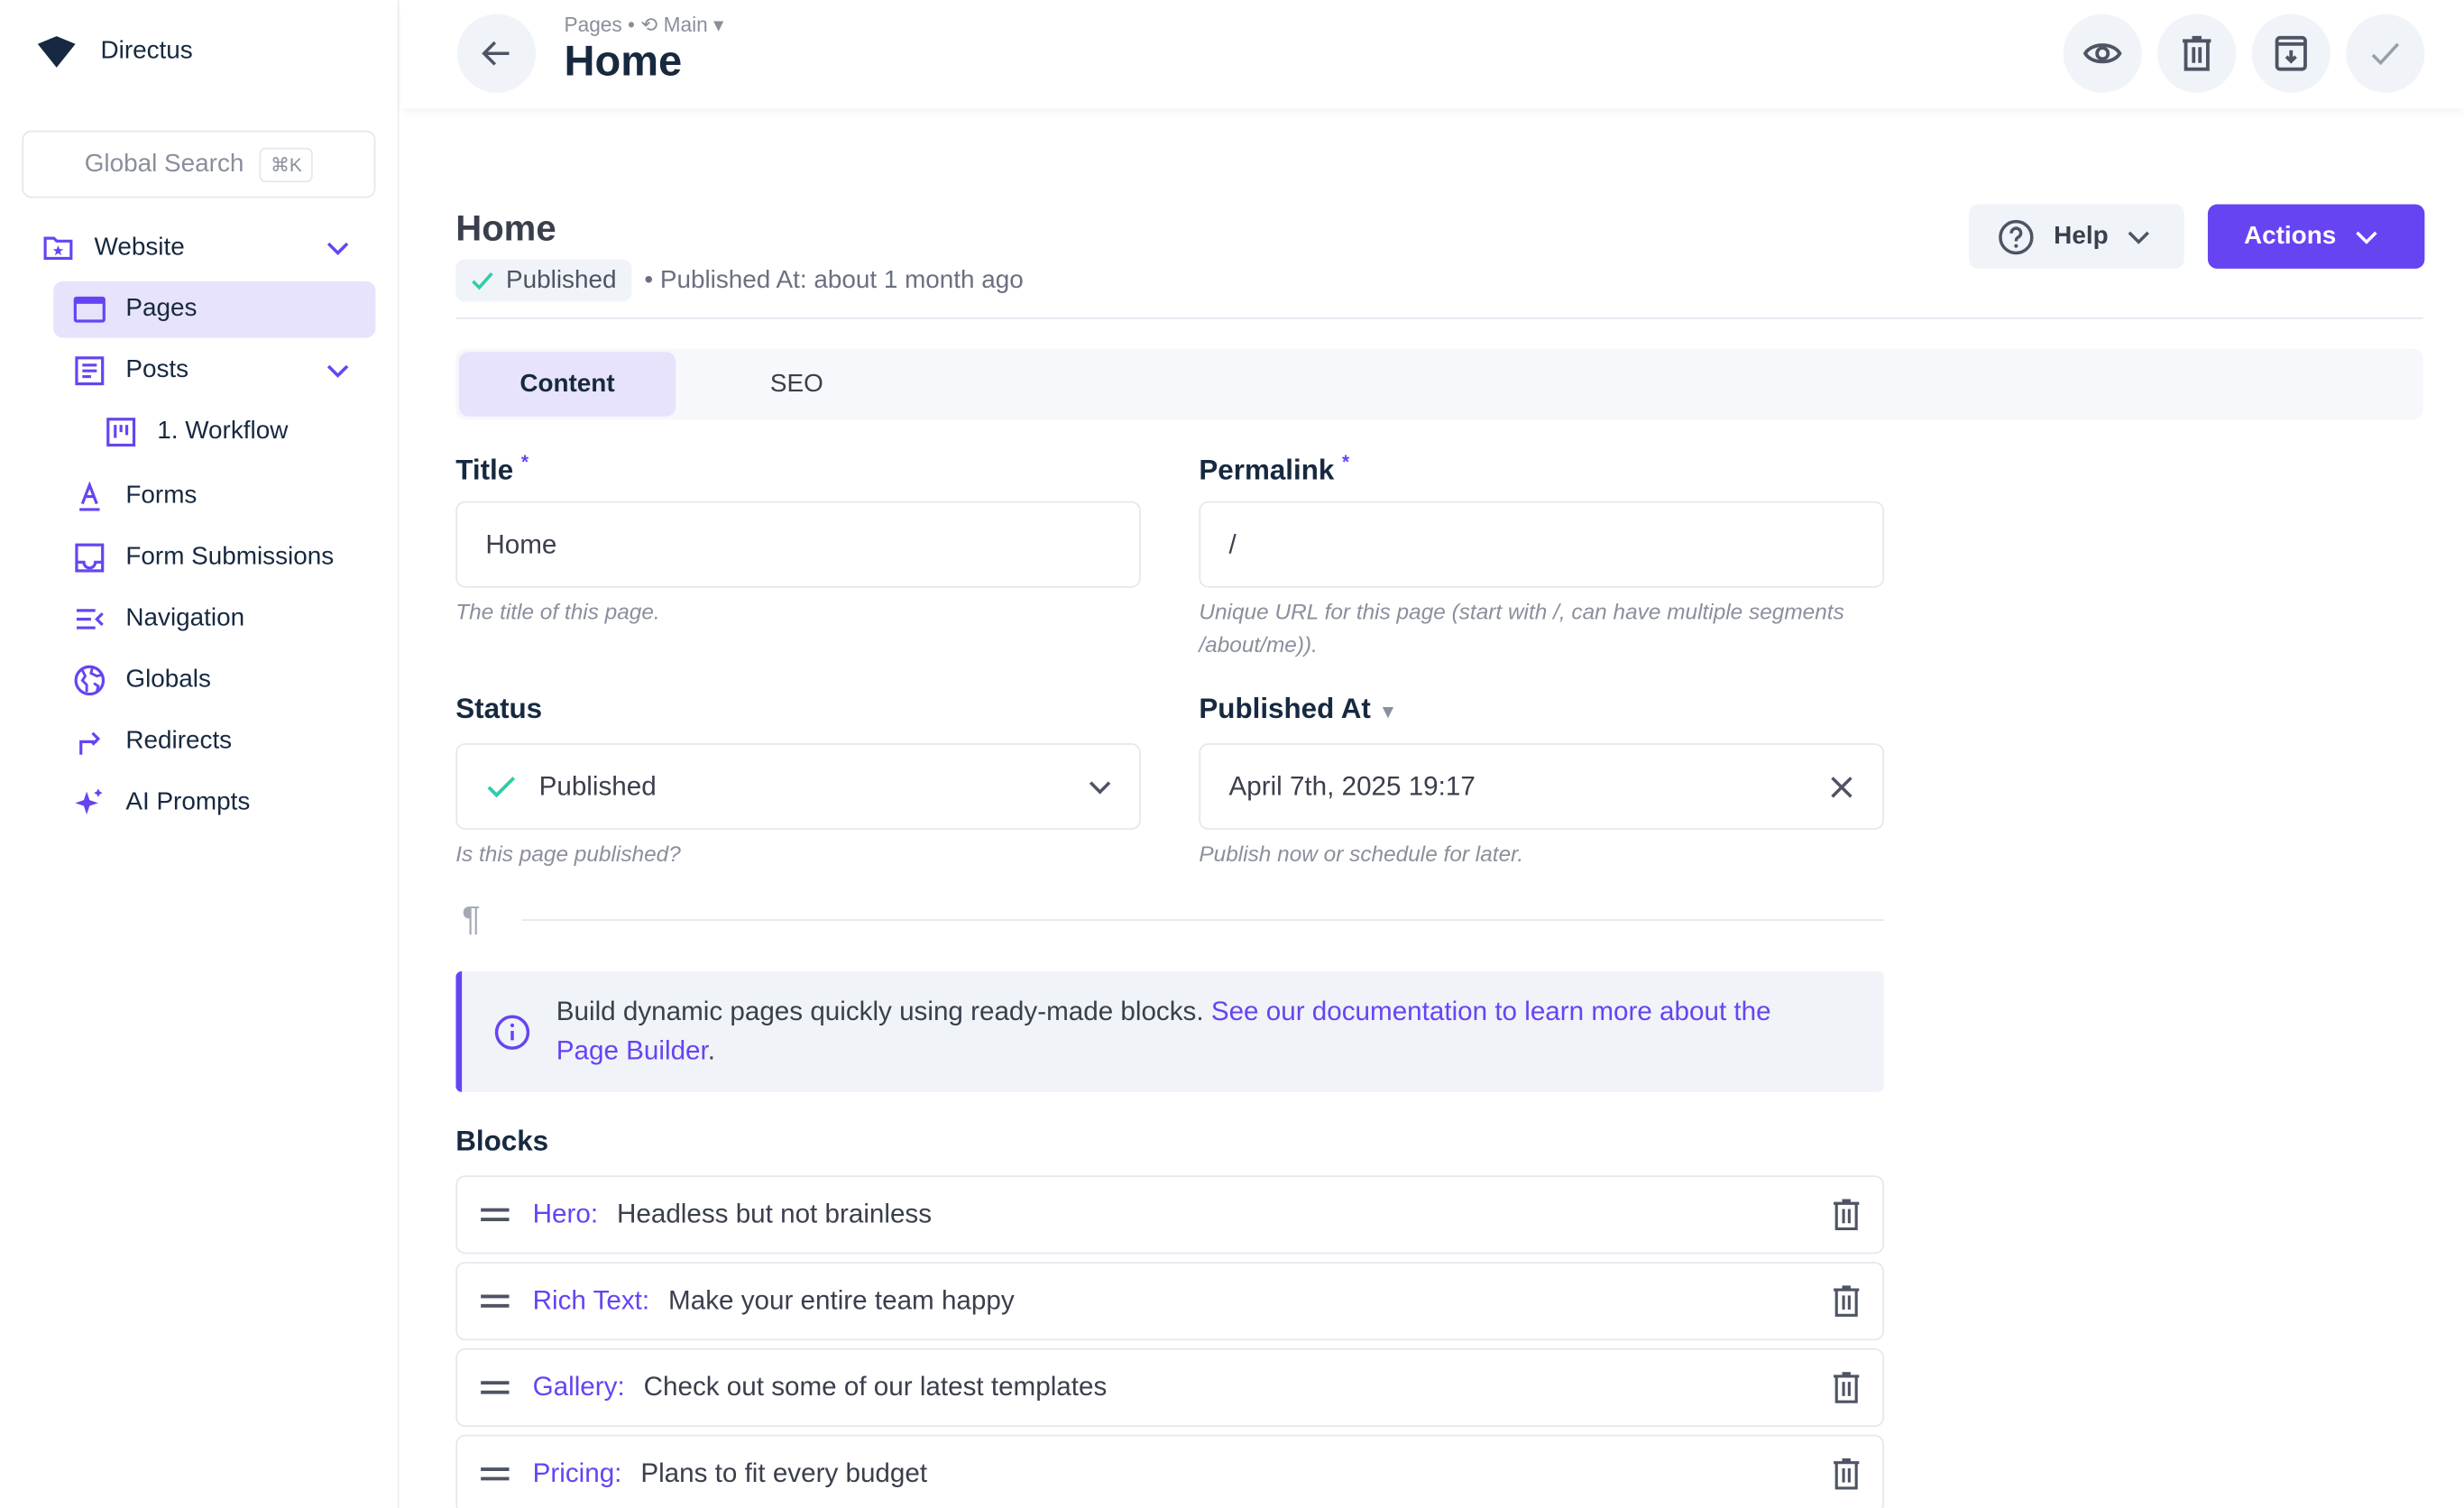 The width and height of the screenshot is (2464, 1508). Describe the element at coordinates (157, 370) in the screenshot. I see `sidebar-item-label: Posts` at that location.